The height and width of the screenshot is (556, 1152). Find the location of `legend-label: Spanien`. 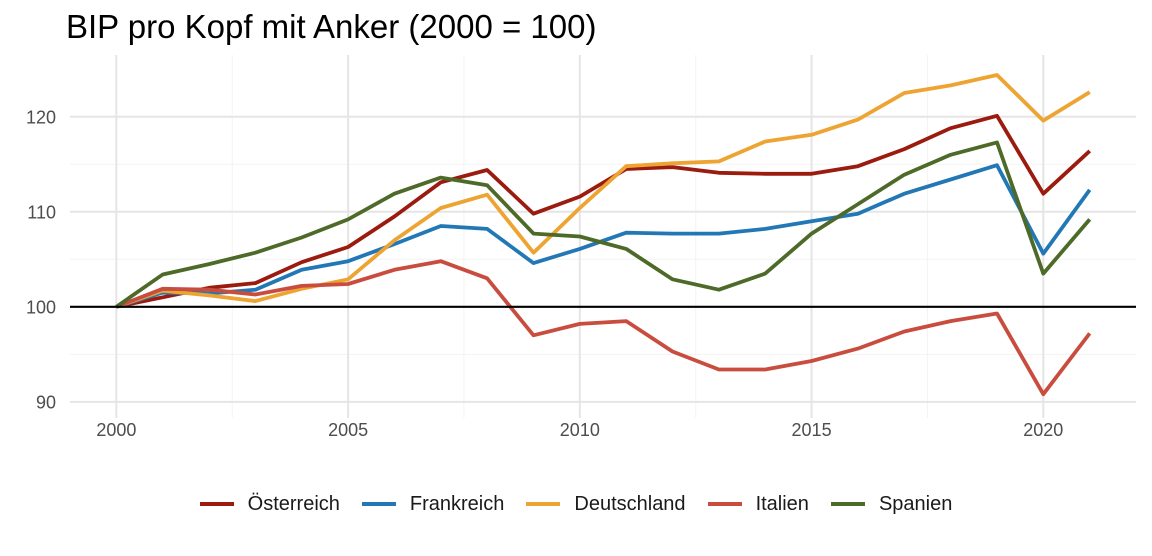

legend-label: Spanien is located at coordinates (915, 504).